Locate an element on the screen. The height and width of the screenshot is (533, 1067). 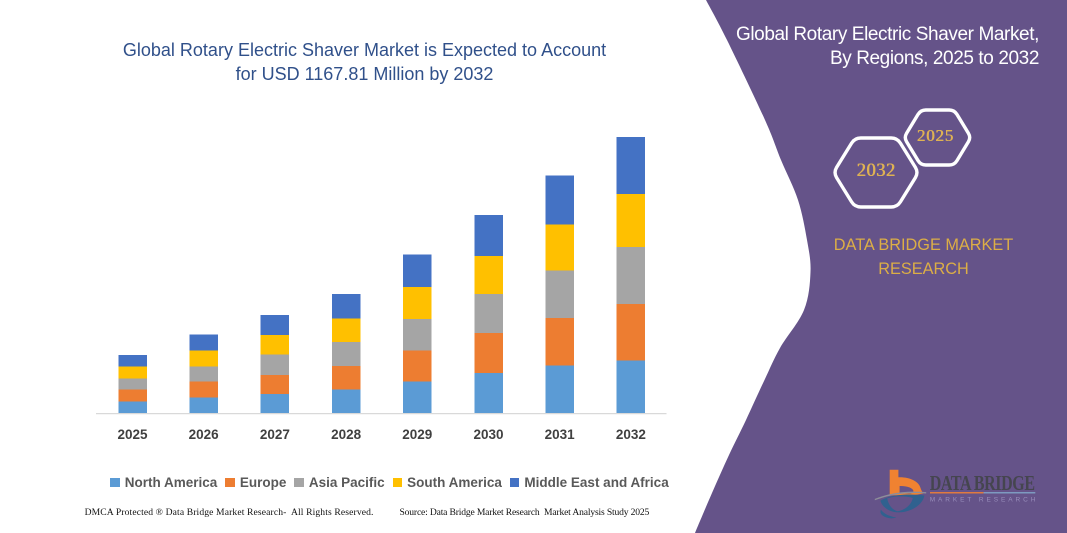
svg-text: DATA BRIDGE is located at coordinates (982, 484).